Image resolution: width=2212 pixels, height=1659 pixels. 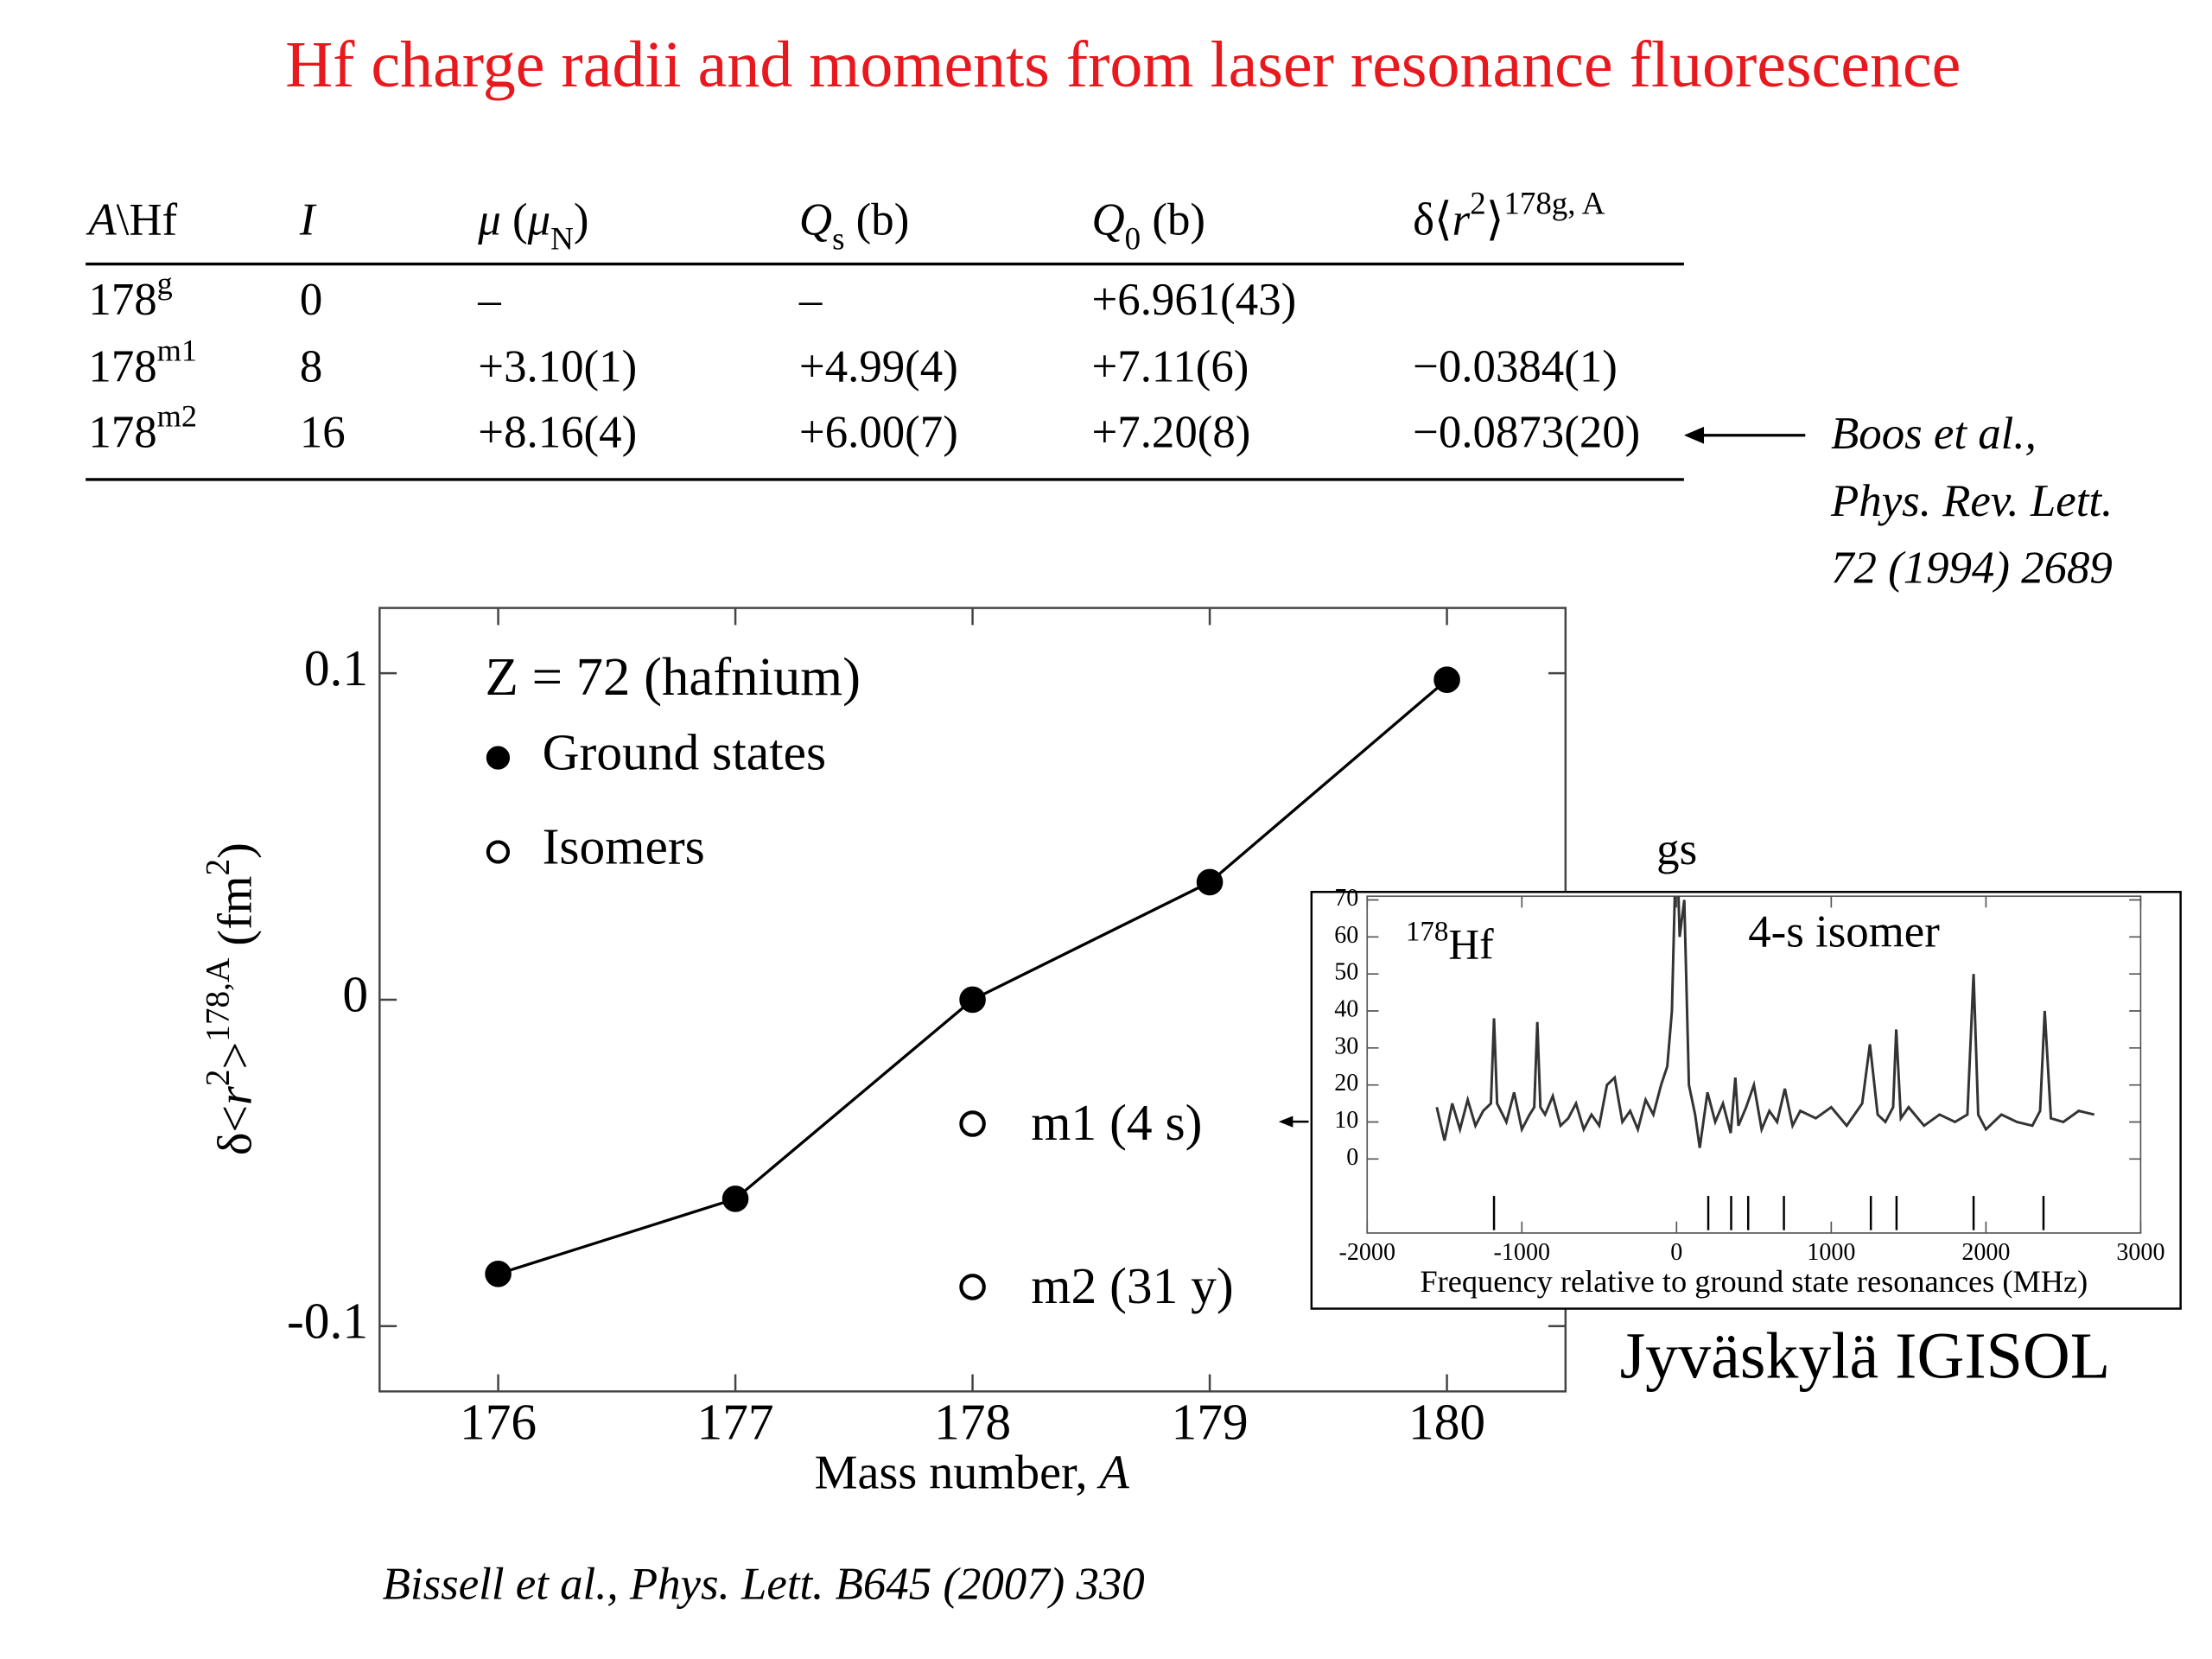 What do you see at coordinates (1432, 219) in the screenshot?
I see `table-header-part: δ⟨` at bounding box center [1432, 219].